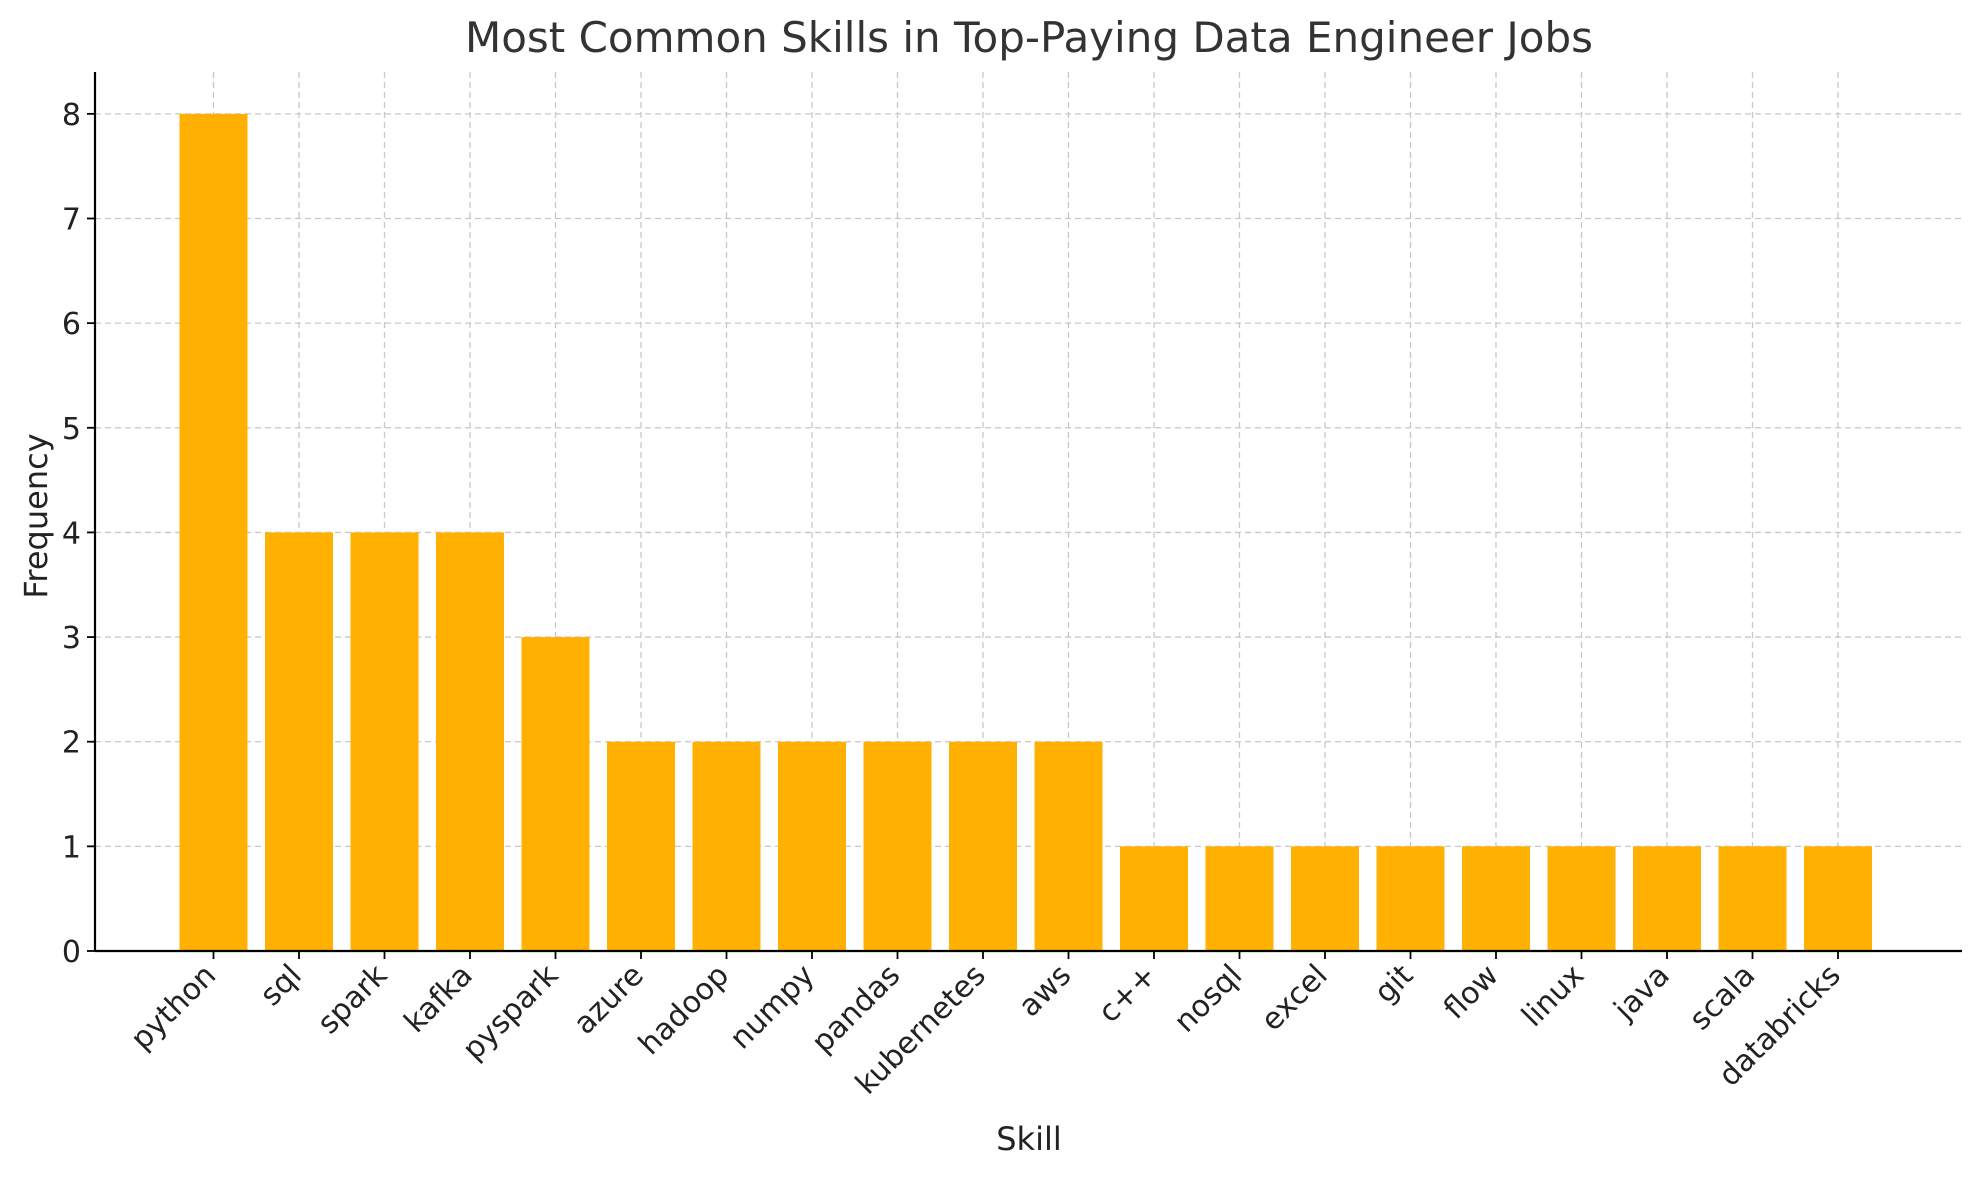 Image resolution: width=1979 pixels, height=1180 pixels. What do you see at coordinates (1394, 984) in the screenshot?
I see `x-tick-label: git` at bounding box center [1394, 984].